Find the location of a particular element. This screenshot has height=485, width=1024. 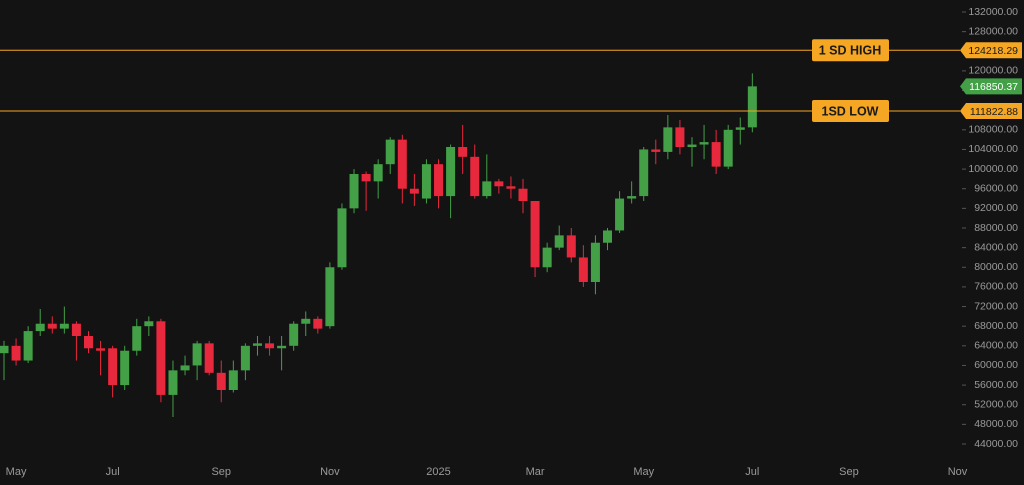

price-tag is located at coordinates (991, 86).